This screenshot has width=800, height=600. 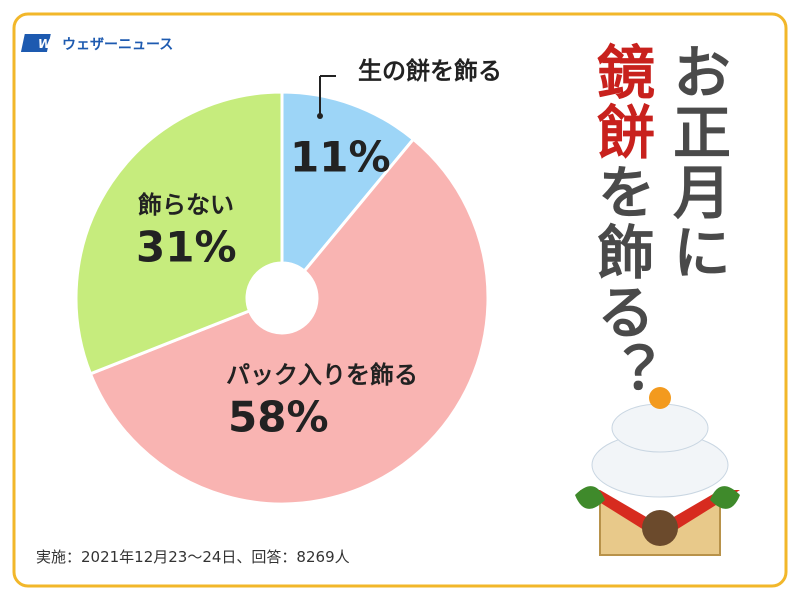 I want to click on title-column: 鏡餅を飾る？, so click(x=621, y=222).